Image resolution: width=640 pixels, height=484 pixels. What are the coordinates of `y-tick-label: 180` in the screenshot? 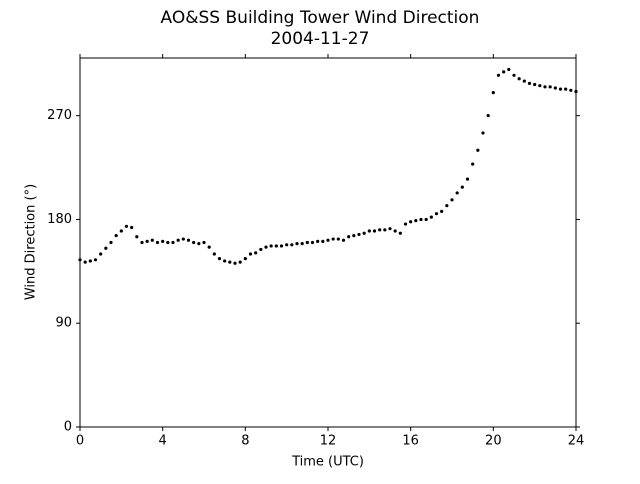 It's located at (59, 219).